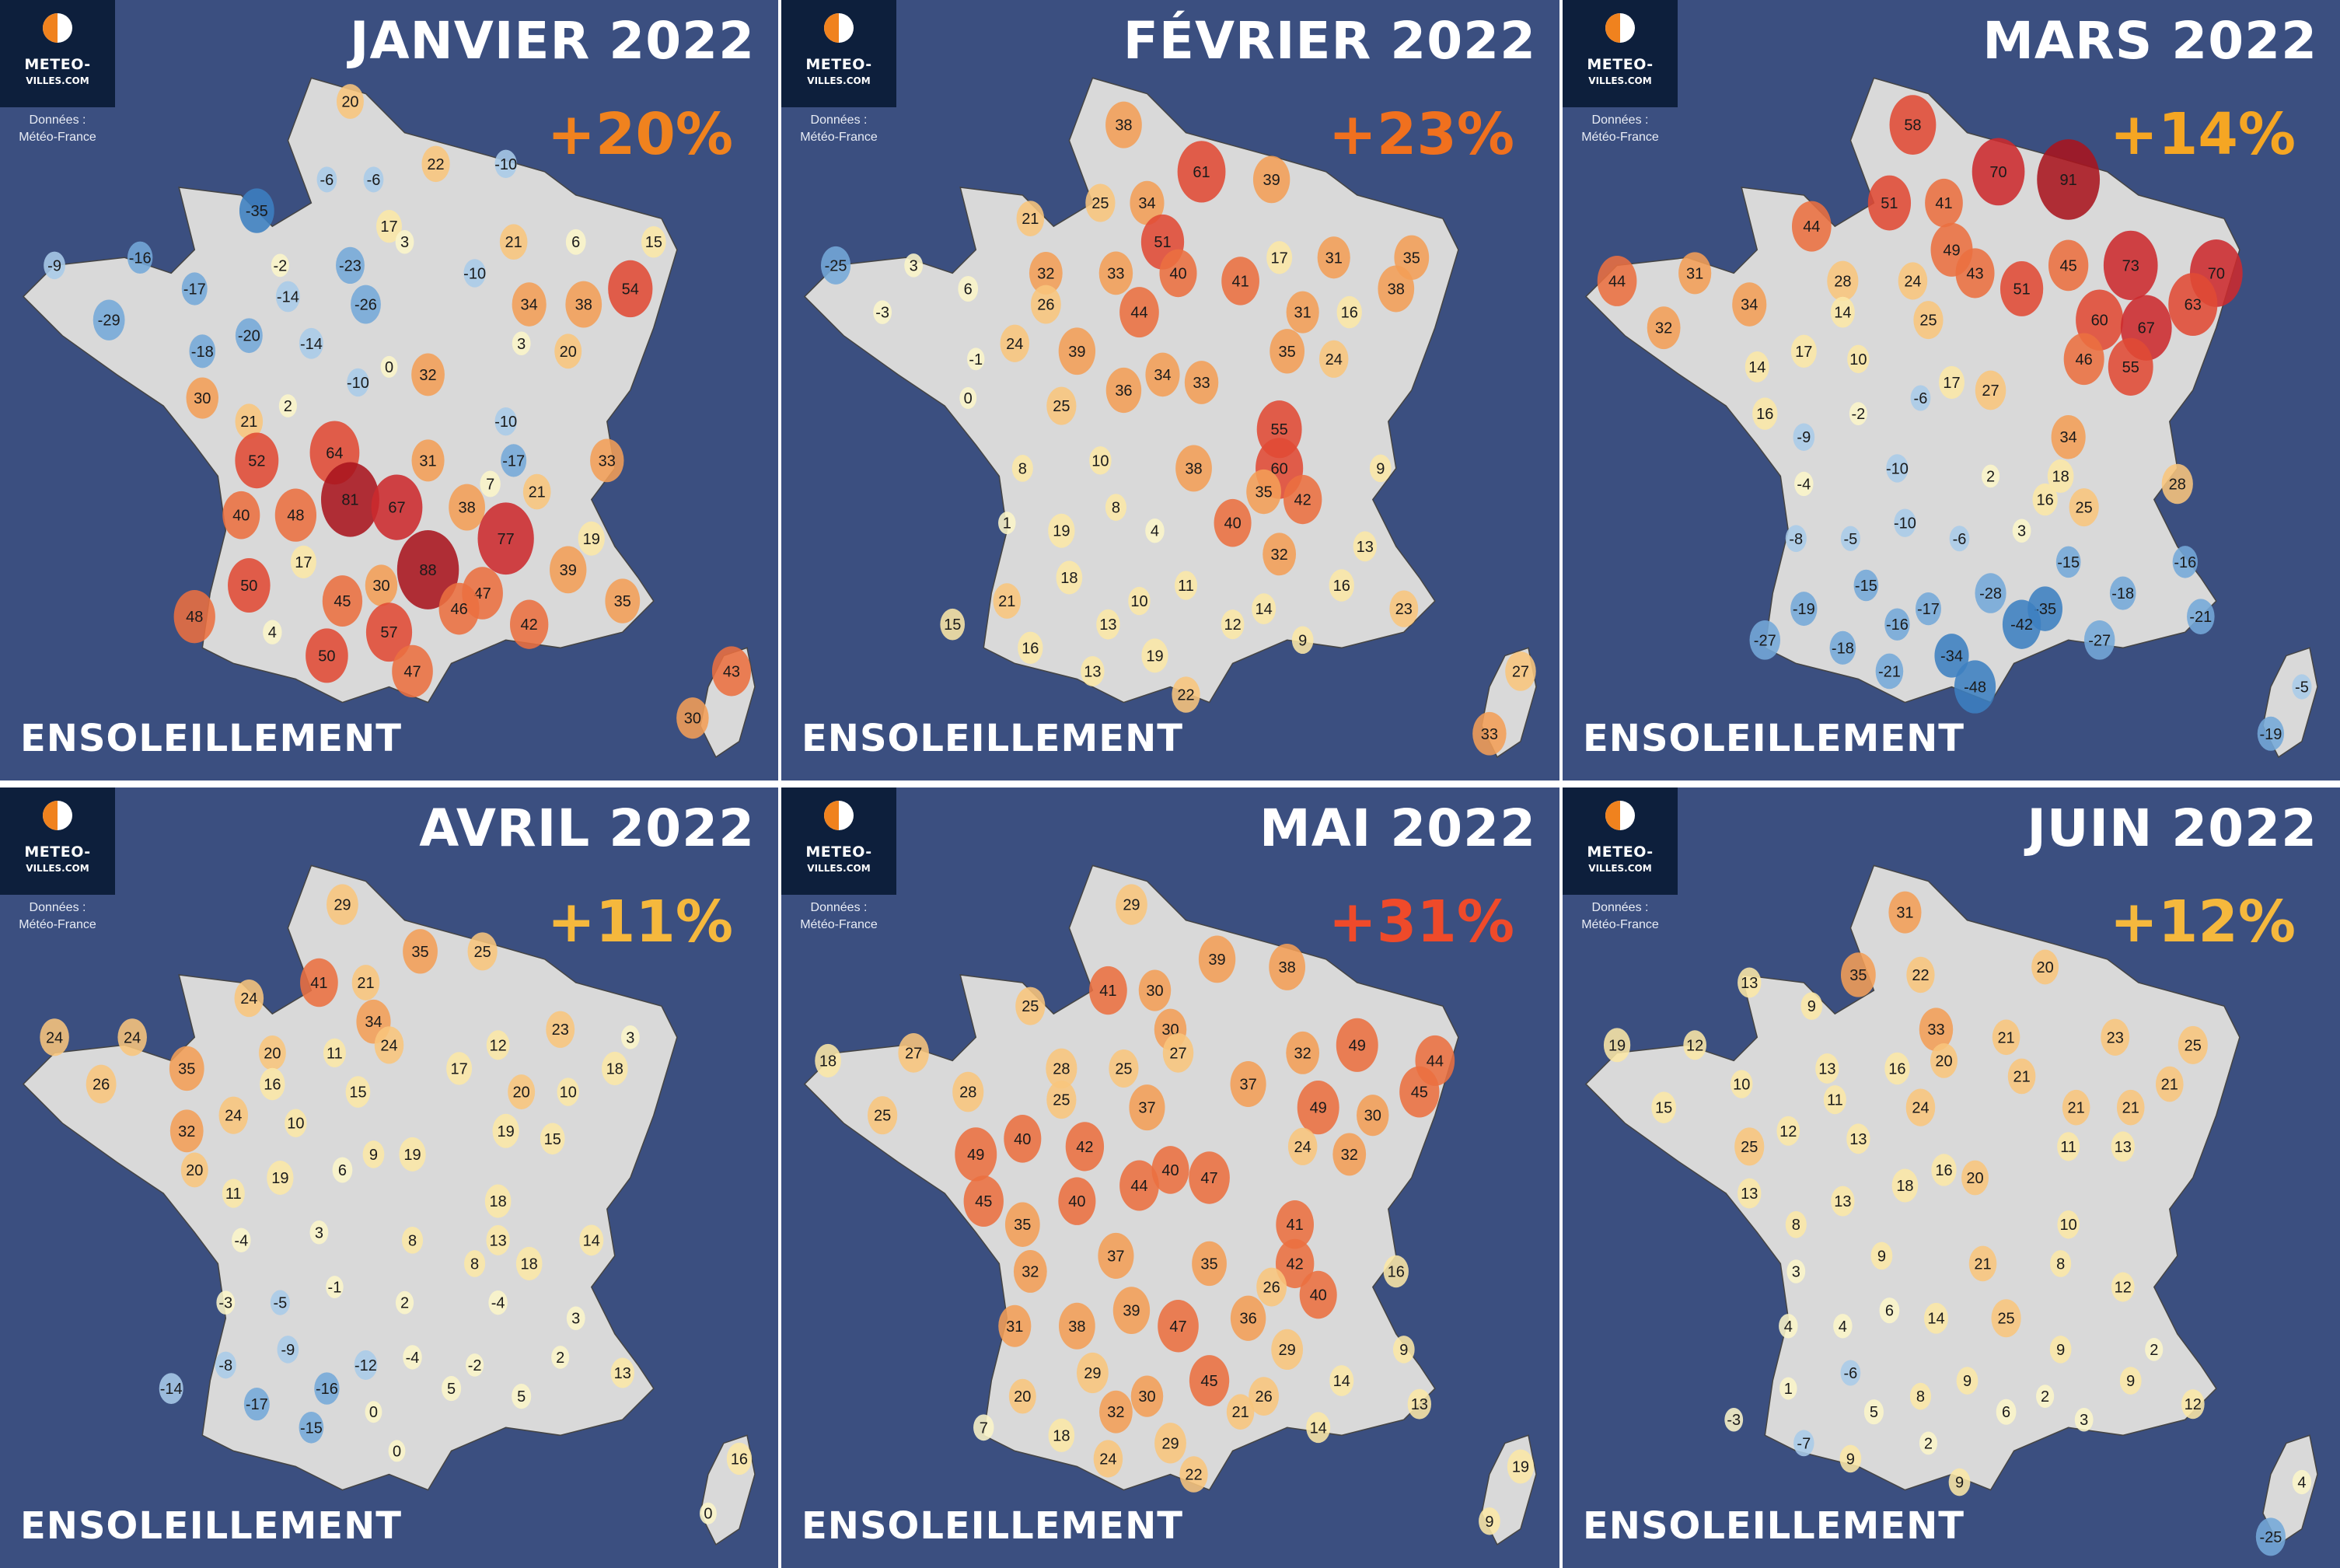 This screenshot has width=2340, height=1568. I want to click on station-bubble: 41, so click(319, 983).